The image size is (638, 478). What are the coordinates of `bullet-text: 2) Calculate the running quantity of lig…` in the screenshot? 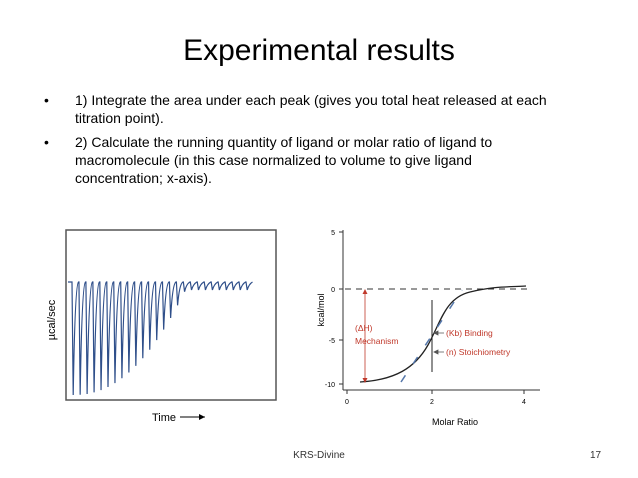 It's located at (284, 160).